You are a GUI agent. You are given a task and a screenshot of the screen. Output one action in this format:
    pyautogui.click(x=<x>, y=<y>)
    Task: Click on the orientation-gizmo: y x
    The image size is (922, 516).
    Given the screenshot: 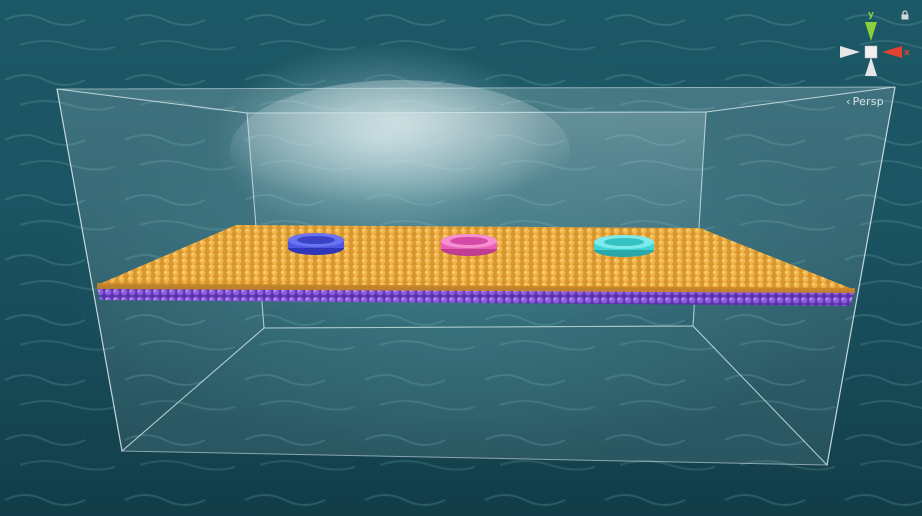 What is the action you would take?
    pyautogui.click(x=878, y=46)
    